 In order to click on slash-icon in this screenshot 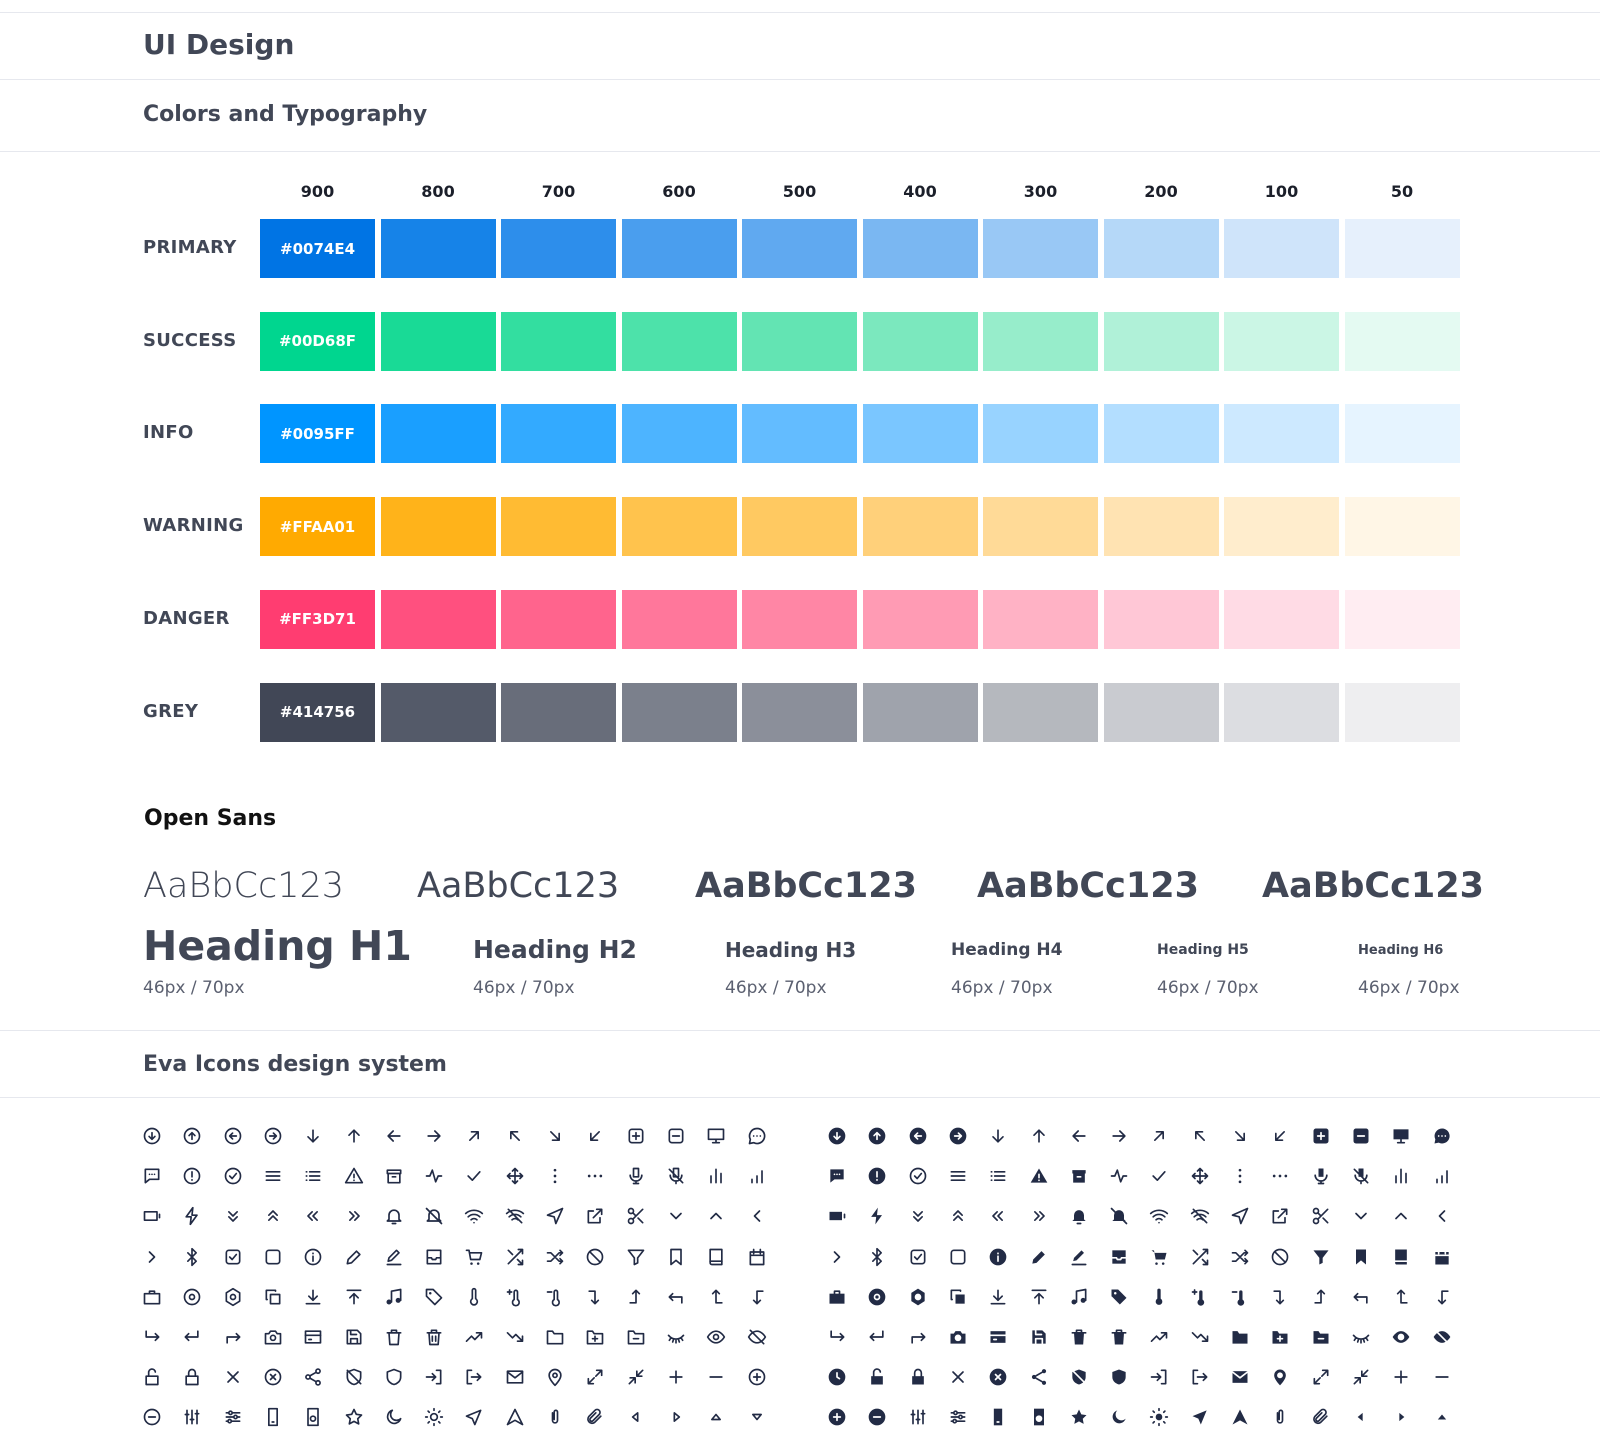, I will do `click(595, 1257)`.